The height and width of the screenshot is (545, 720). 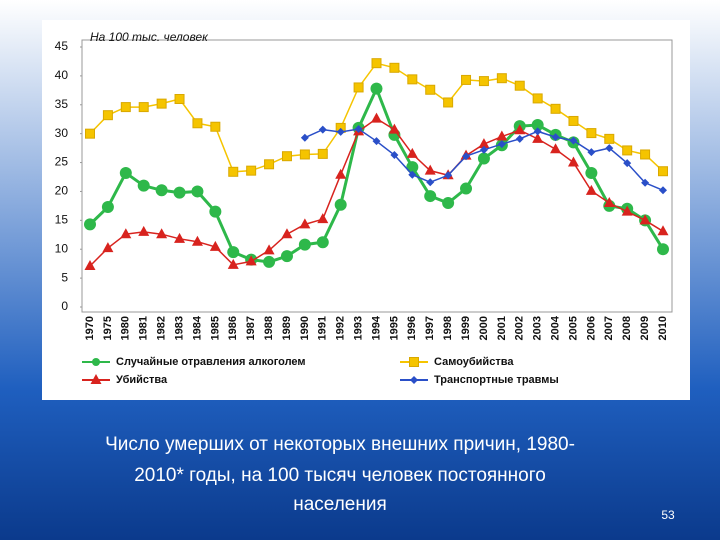 I want to click on y-tick-label: 35, so click(x=62, y=104).